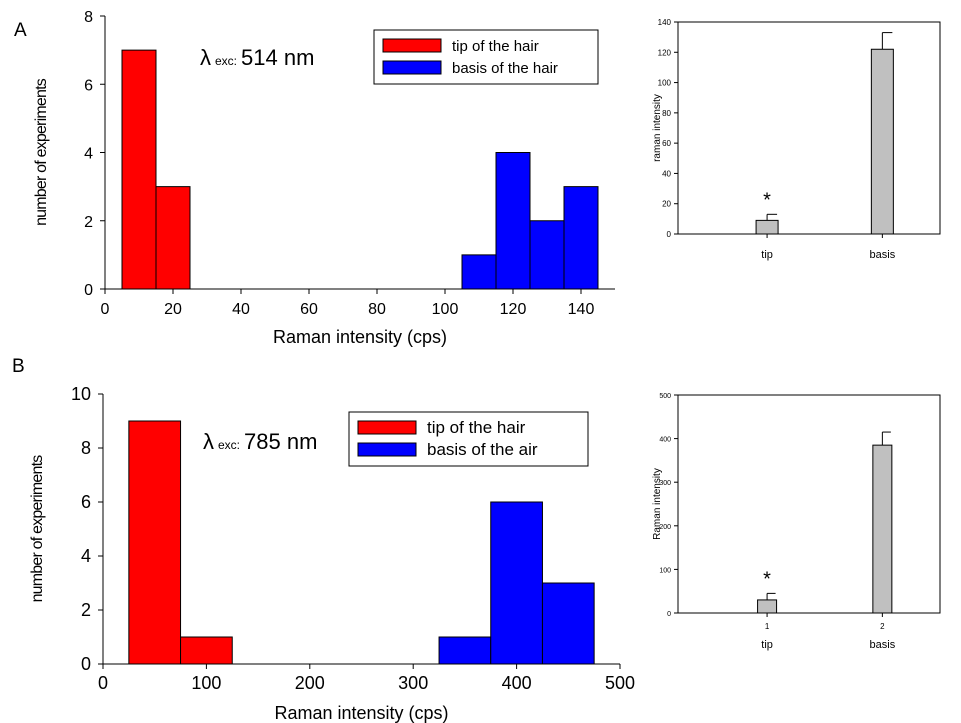 Image resolution: width=961 pixels, height=723 pixels. What do you see at coordinates (882, 626) in the screenshot?
I see `x-tick-number: 2` at bounding box center [882, 626].